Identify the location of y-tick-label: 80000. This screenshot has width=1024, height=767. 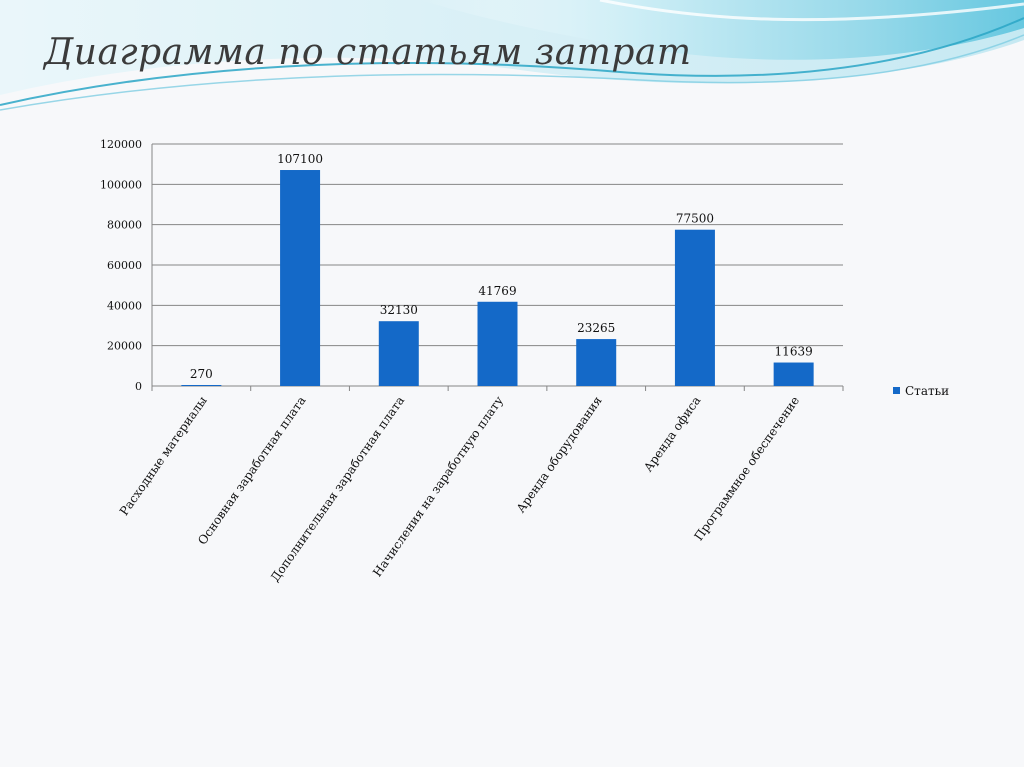
(124, 225).